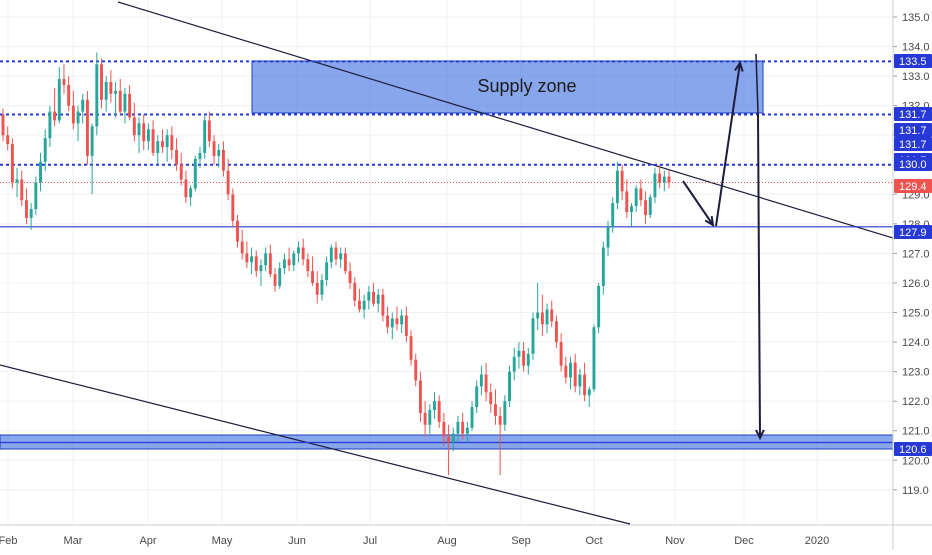 The height and width of the screenshot is (555, 932). What do you see at coordinates (73, 541) in the screenshot?
I see `x-tick-label: Mar` at bounding box center [73, 541].